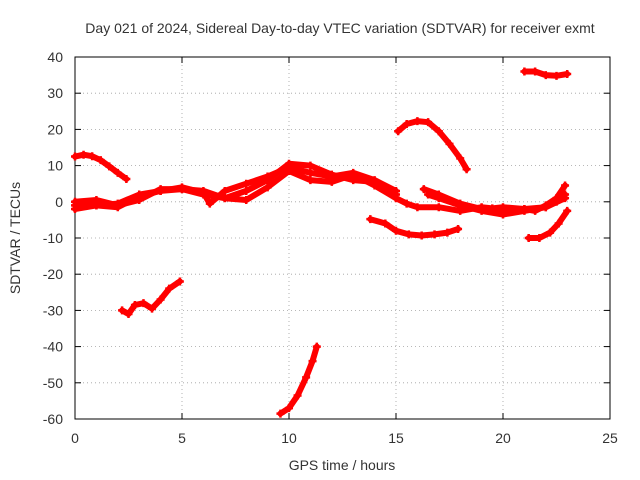 Image resolution: width=640 pixels, height=480 pixels. I want to click on y-tick-label: -10, so click(53, 238).